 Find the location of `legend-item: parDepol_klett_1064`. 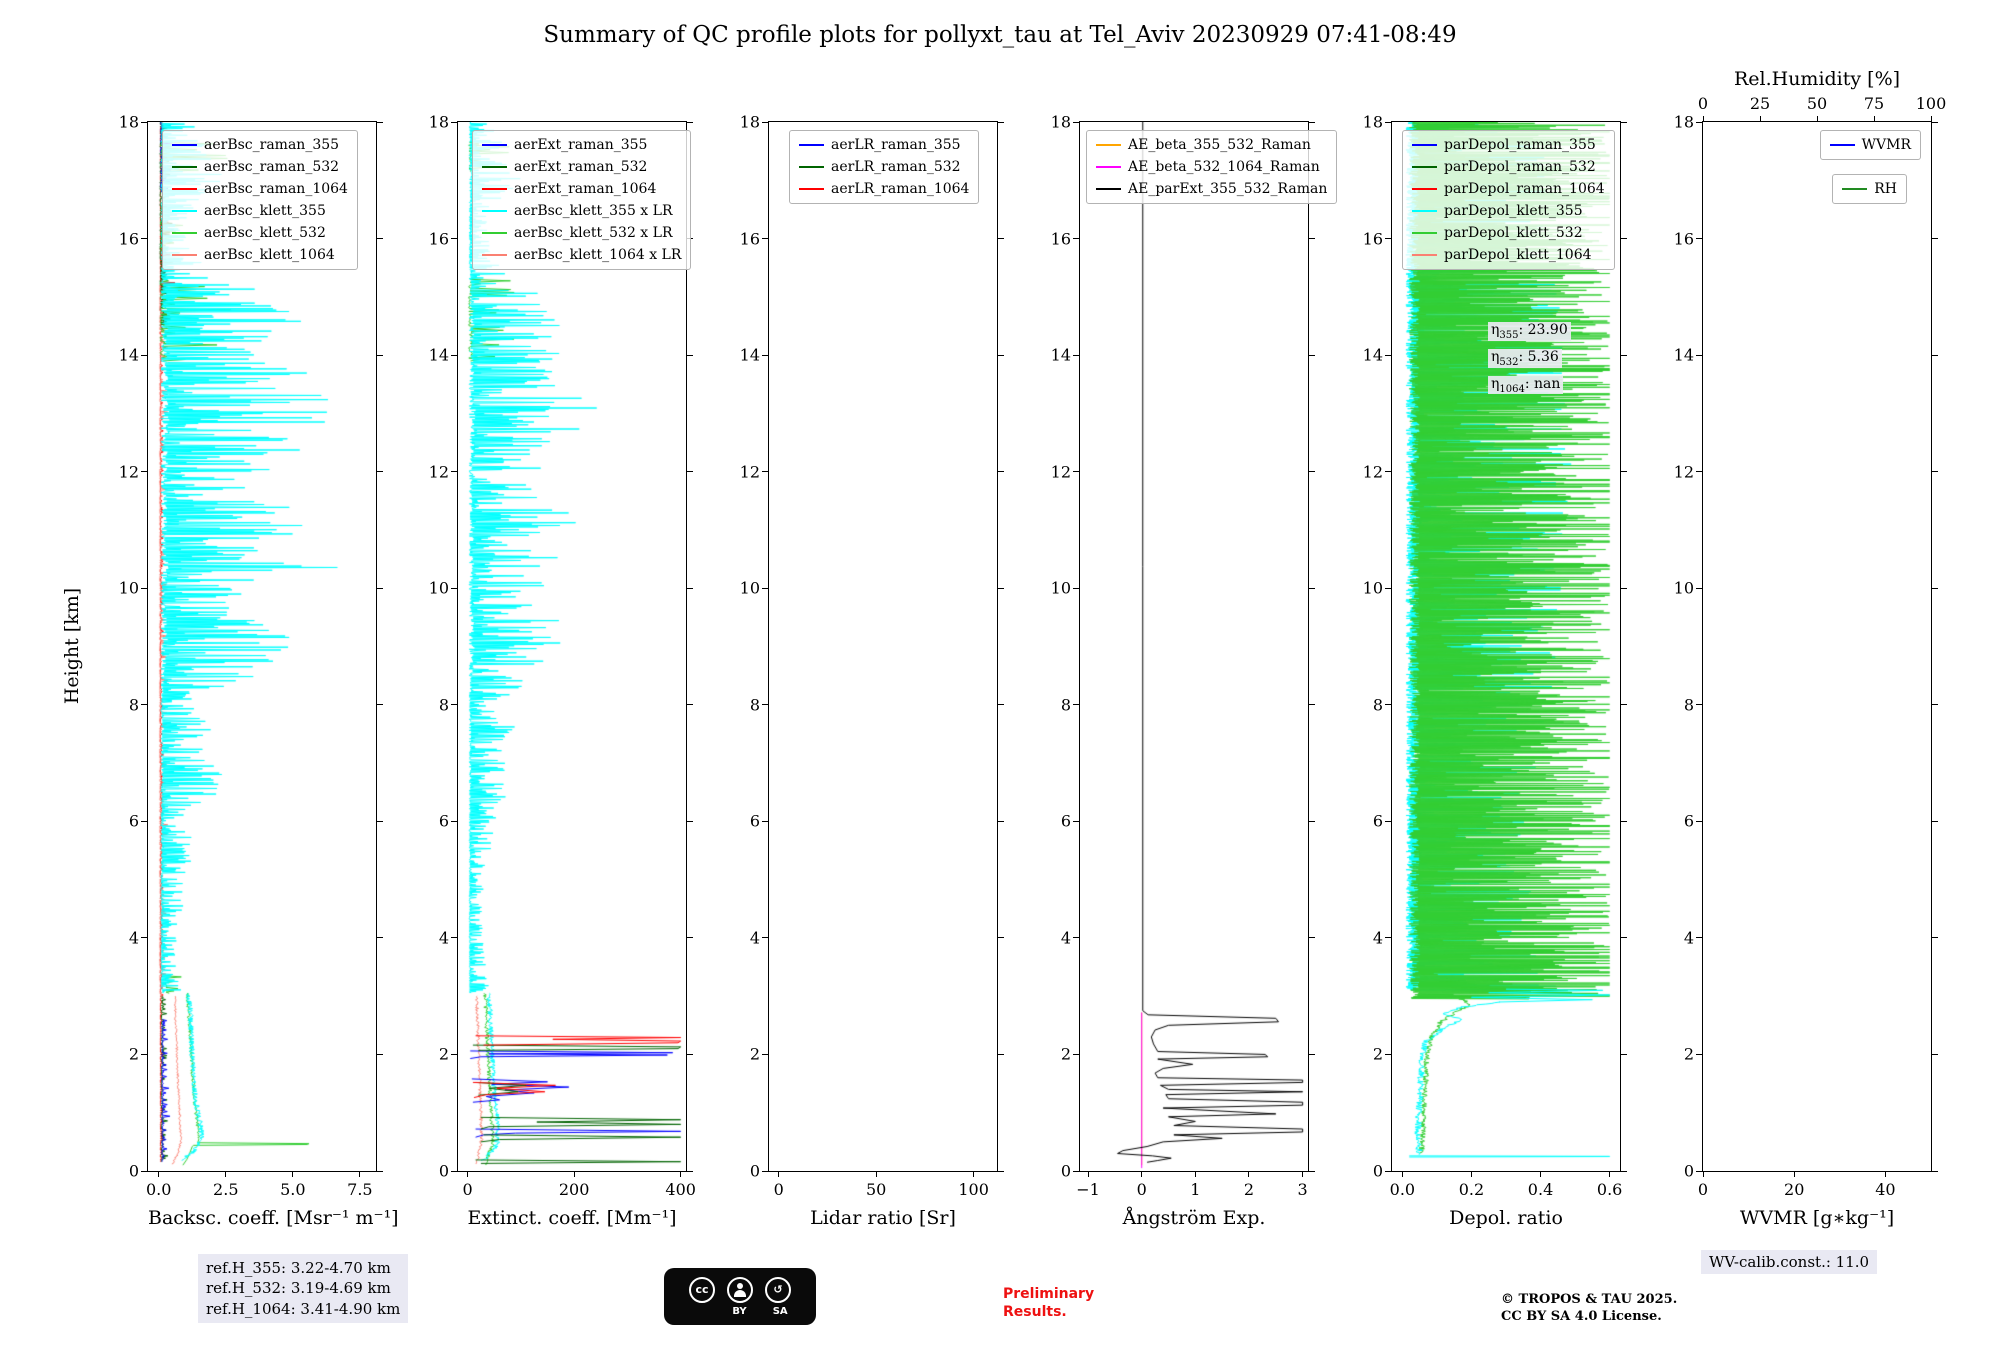

legend-item: parDepol_klett_1064 is located at coordinates (1508, 255).